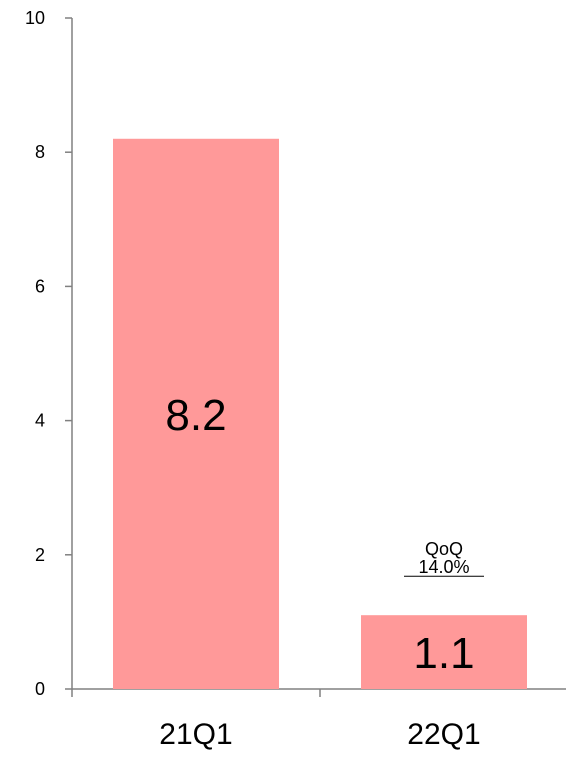 Image resolution: width=566 pixels, height=759 pixels. I want to click on x-axis: 21Q1 22Q1, so click(318, 719).